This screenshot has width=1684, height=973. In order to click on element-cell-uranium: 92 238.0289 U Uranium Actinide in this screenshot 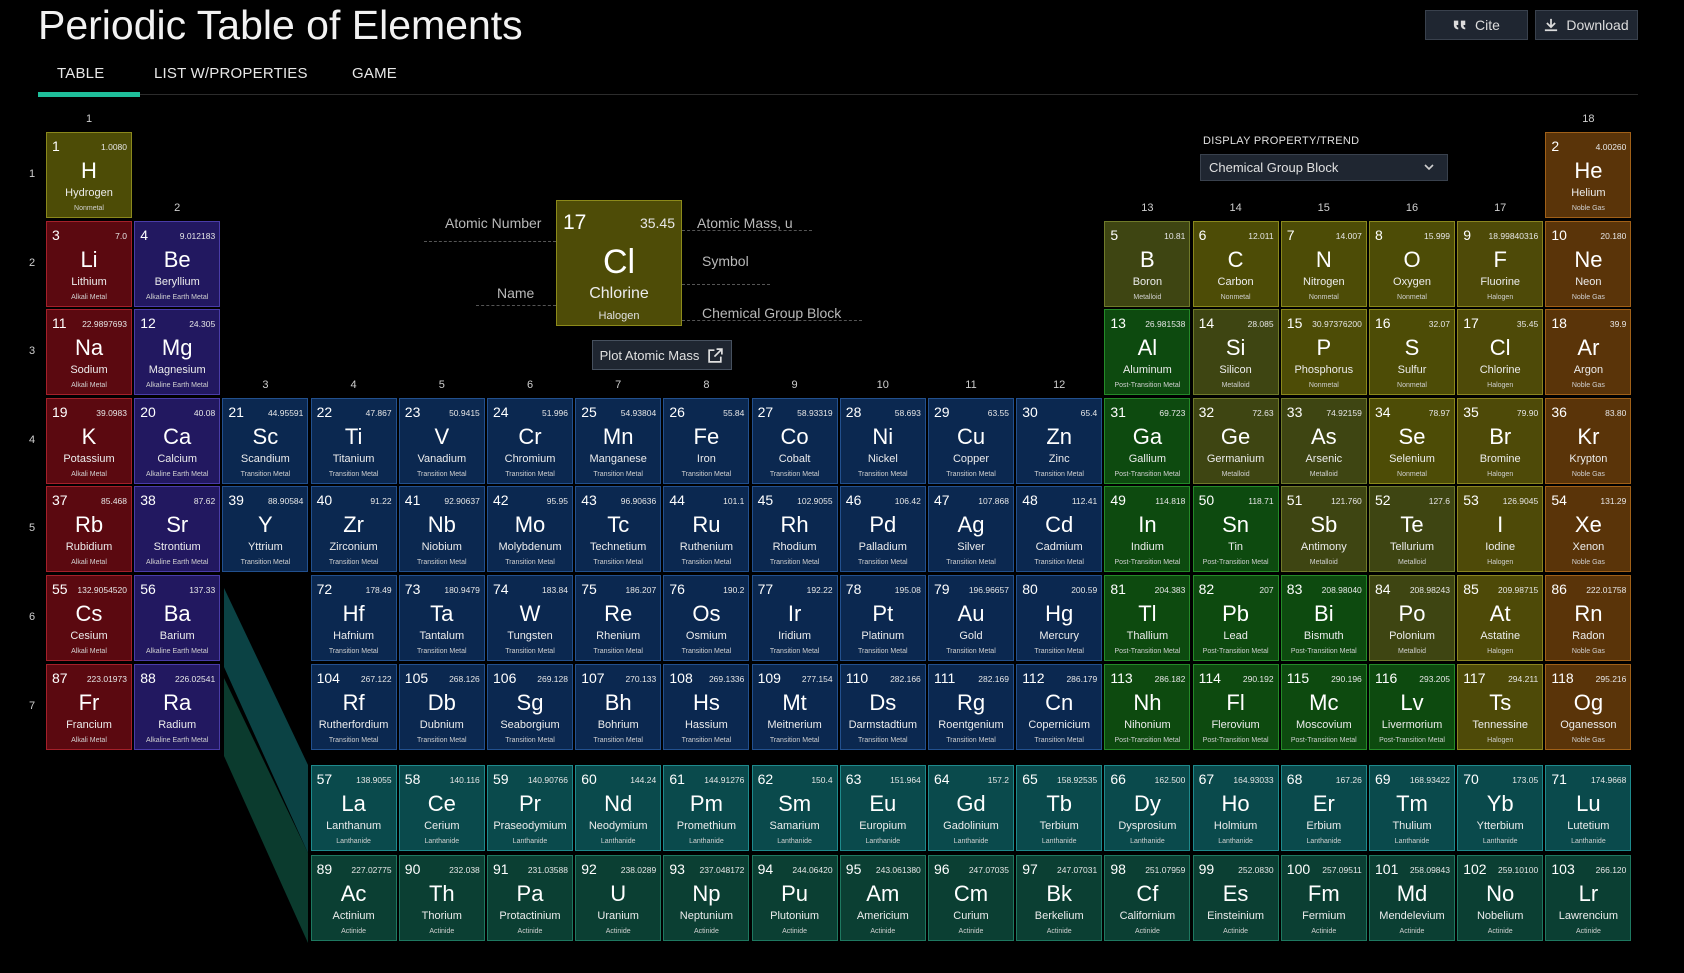, I will do `click(618, 898)`.